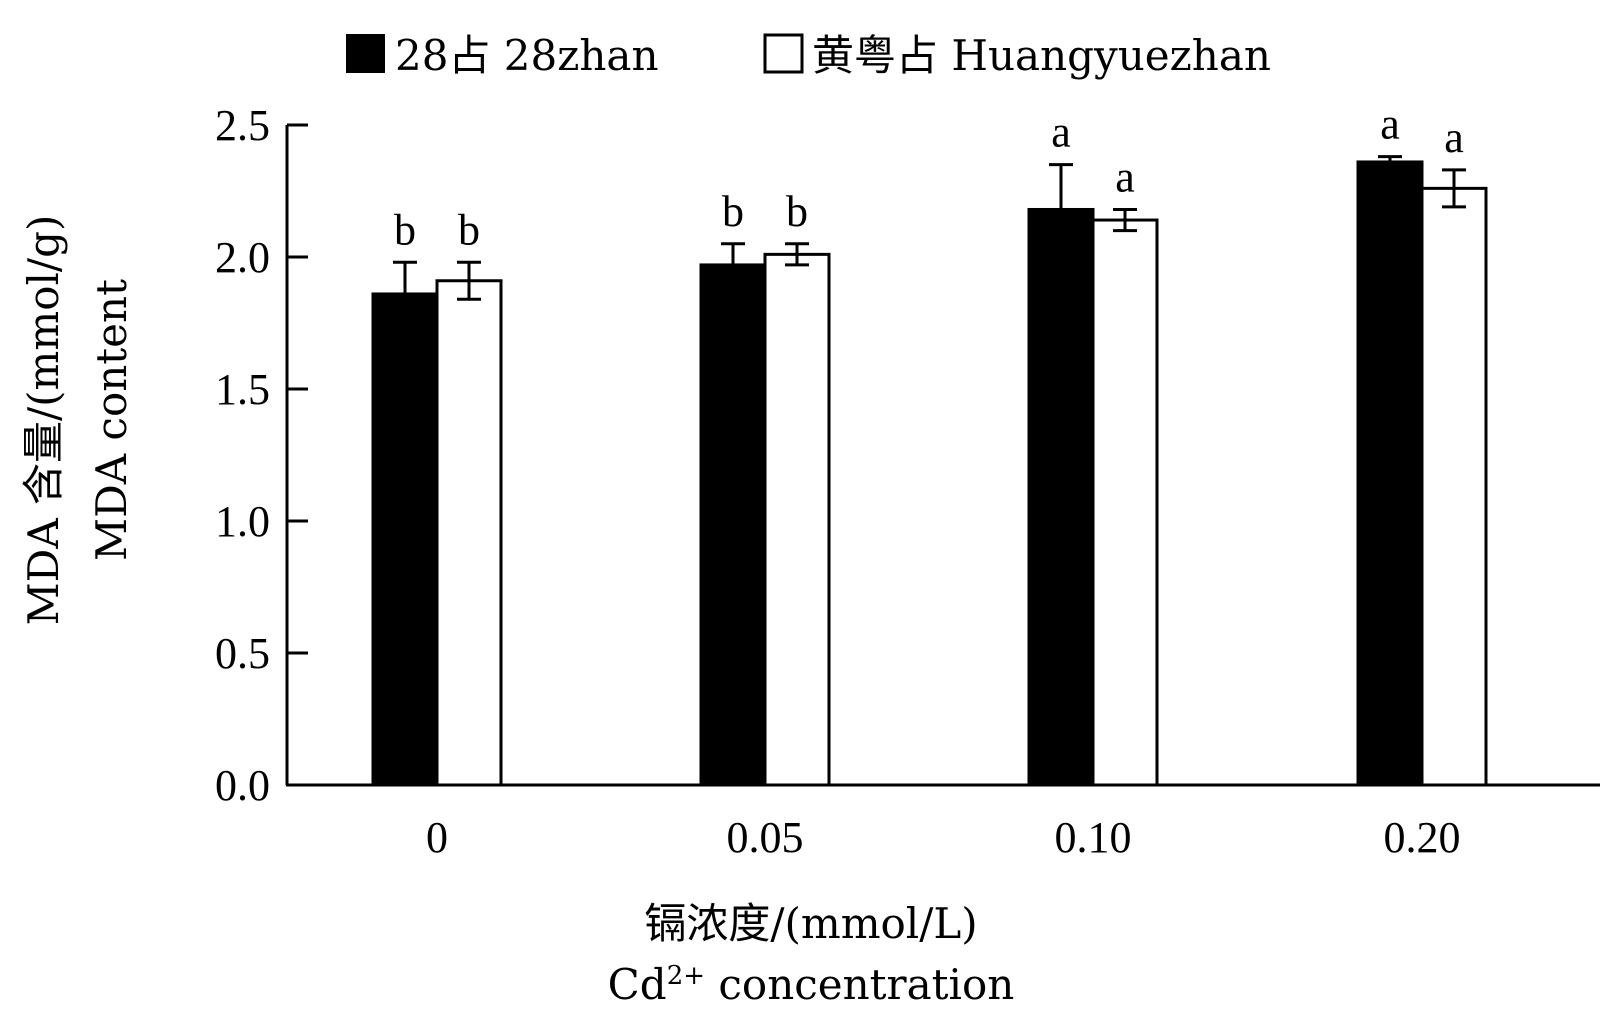  I want to click on x-tick-label: 0.05, so click(765, 837).